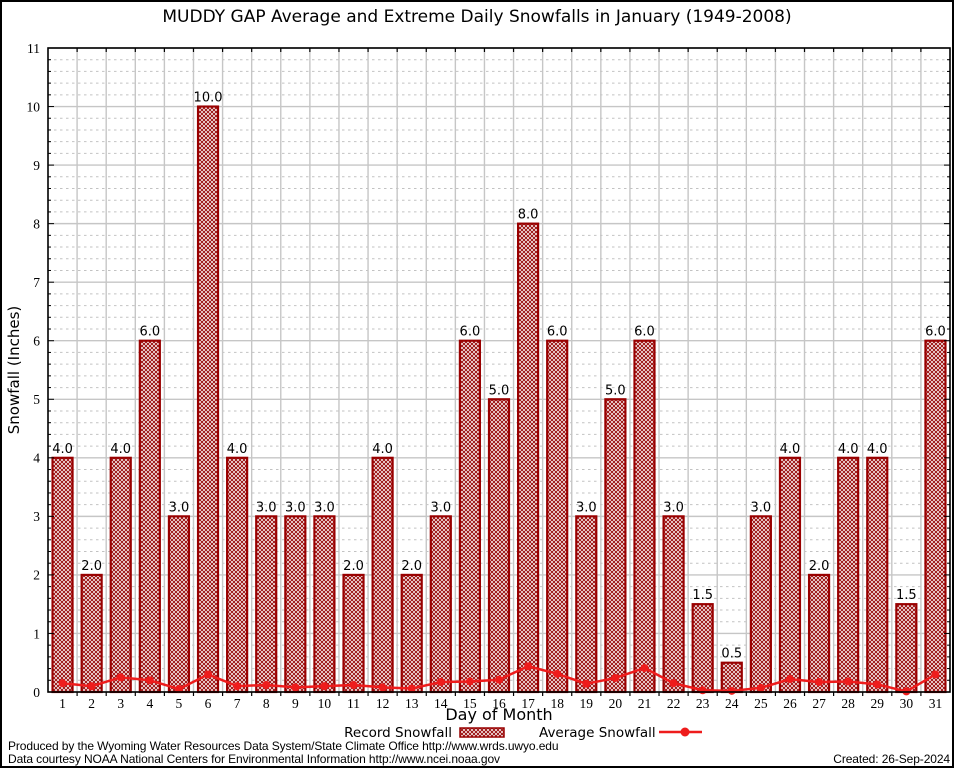  What do you see at coordinates (645, 703) in the screenshot?
I see `x-tick-label: 21` at bounding box center [645, 703].